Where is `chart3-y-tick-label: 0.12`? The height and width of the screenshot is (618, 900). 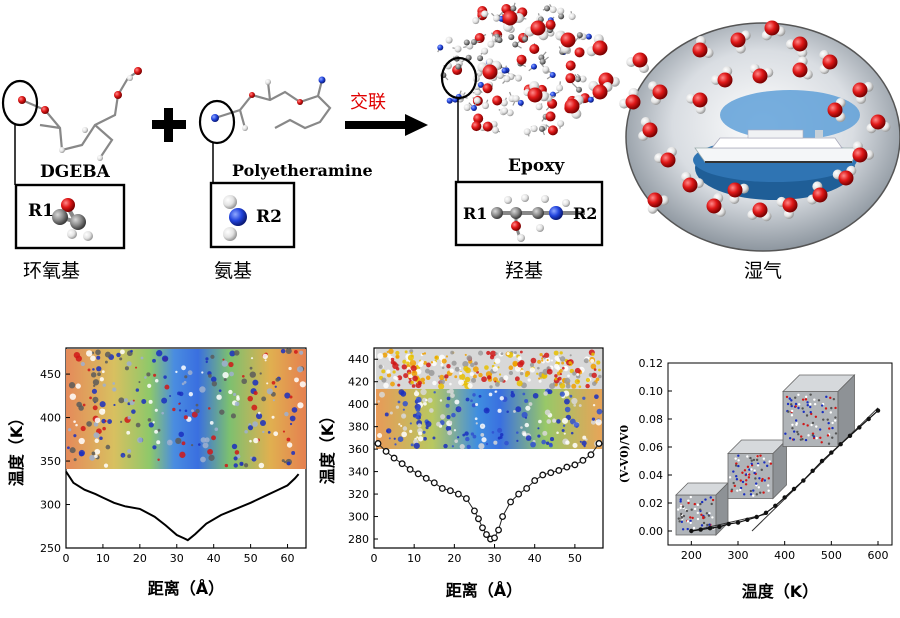
chart3-y-tick-label: 0.12 is located at coordinates (651, 363).